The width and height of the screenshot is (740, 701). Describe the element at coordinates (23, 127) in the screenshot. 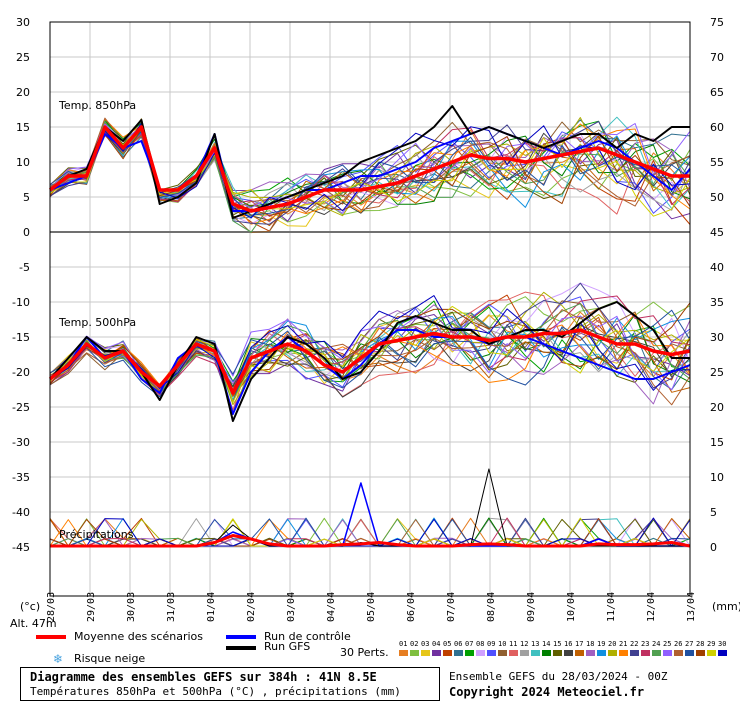

I see `left-tick-label: 15` at that location.